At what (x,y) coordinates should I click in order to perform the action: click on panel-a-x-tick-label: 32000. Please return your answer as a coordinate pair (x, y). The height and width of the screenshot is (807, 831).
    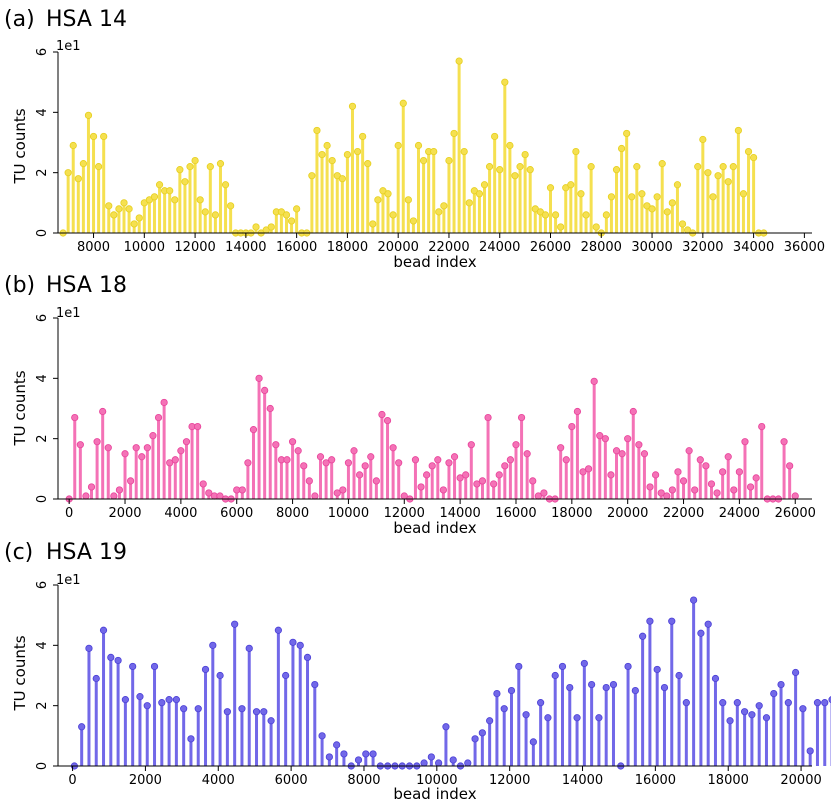
    Looking at the image, I should click on (702, 247).